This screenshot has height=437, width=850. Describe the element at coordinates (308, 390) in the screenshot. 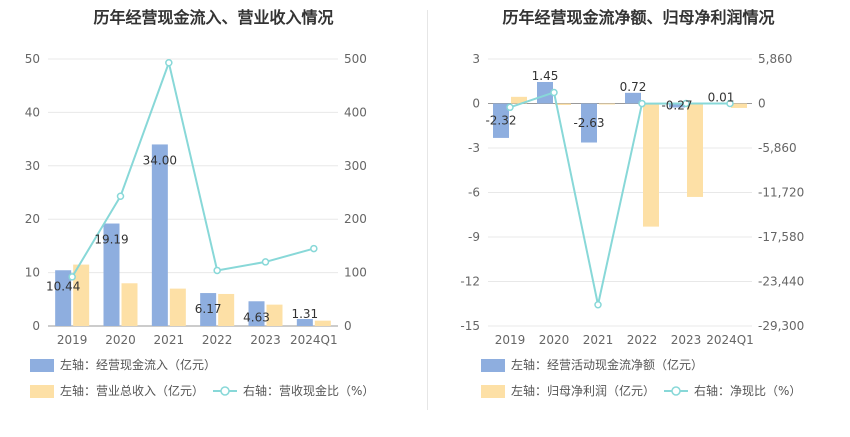

I see `legend-label: 右轴：营收现金比（%）` at that location.